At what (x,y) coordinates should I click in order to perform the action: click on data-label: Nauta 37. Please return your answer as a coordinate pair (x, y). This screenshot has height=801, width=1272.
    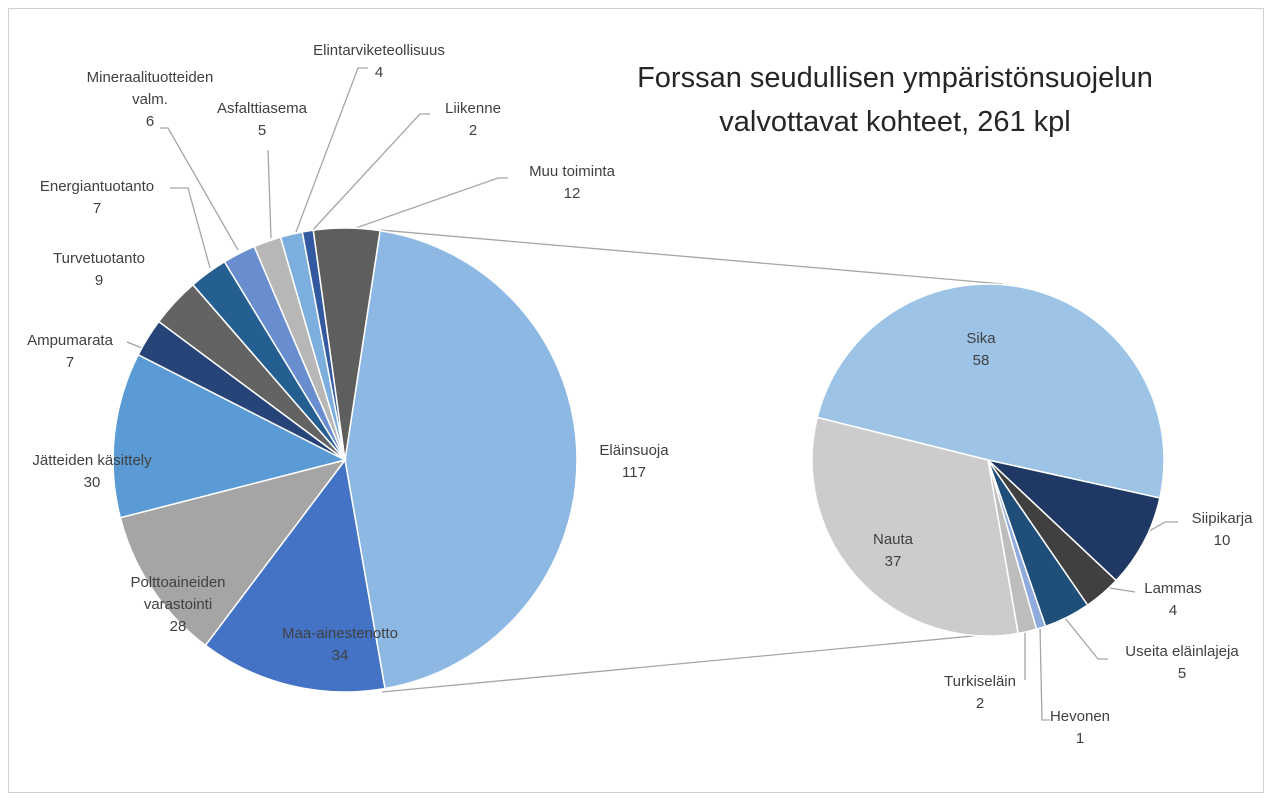
    Looking at the image, I should click on (893, 551).